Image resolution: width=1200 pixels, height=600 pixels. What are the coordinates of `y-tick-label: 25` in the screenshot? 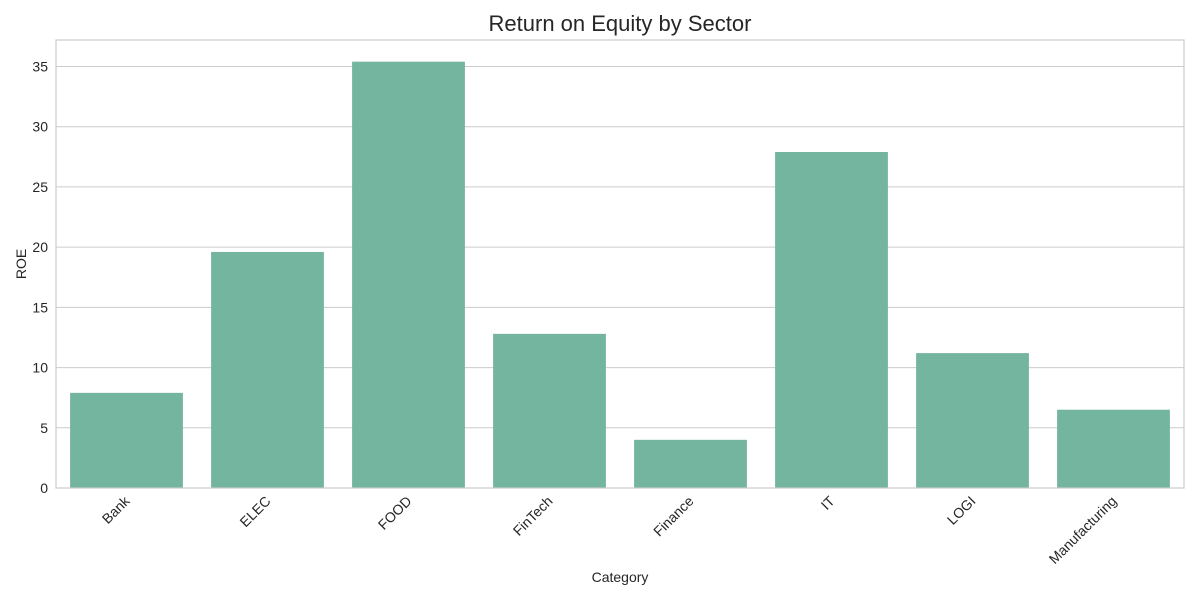 It's located at (40, 187).